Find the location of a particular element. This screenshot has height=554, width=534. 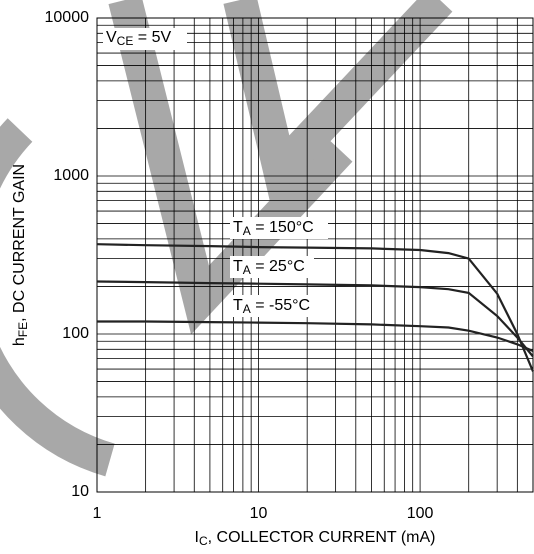

annotation: VCE = 5V is located at coordinates (138, 38).